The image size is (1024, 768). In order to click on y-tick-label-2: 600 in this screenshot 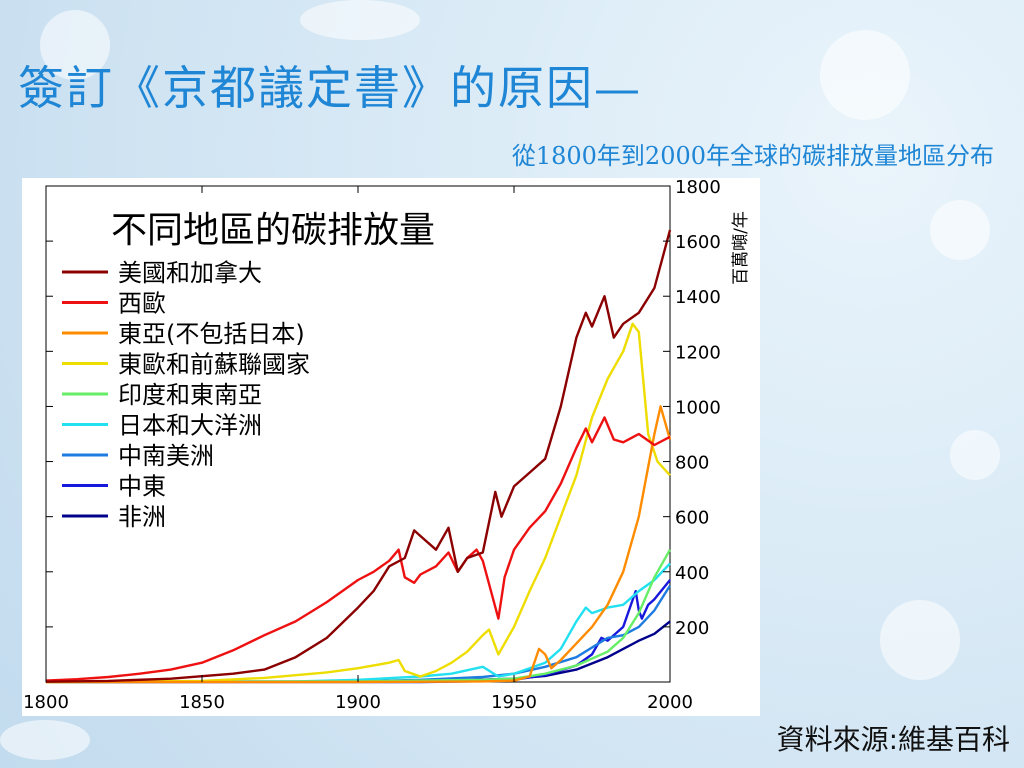, I will do `click(692, 518)`.